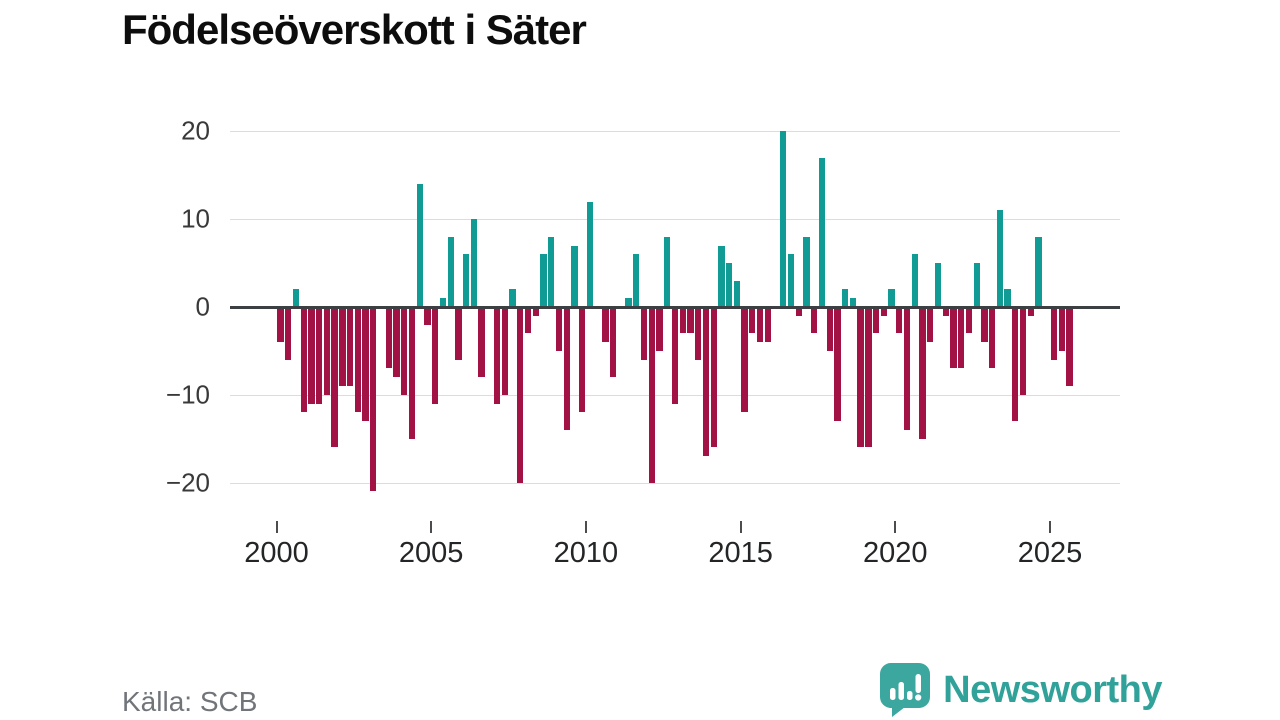  I want to click on newsworthy-wordmark: Newsworthy, so click(1052, 689).